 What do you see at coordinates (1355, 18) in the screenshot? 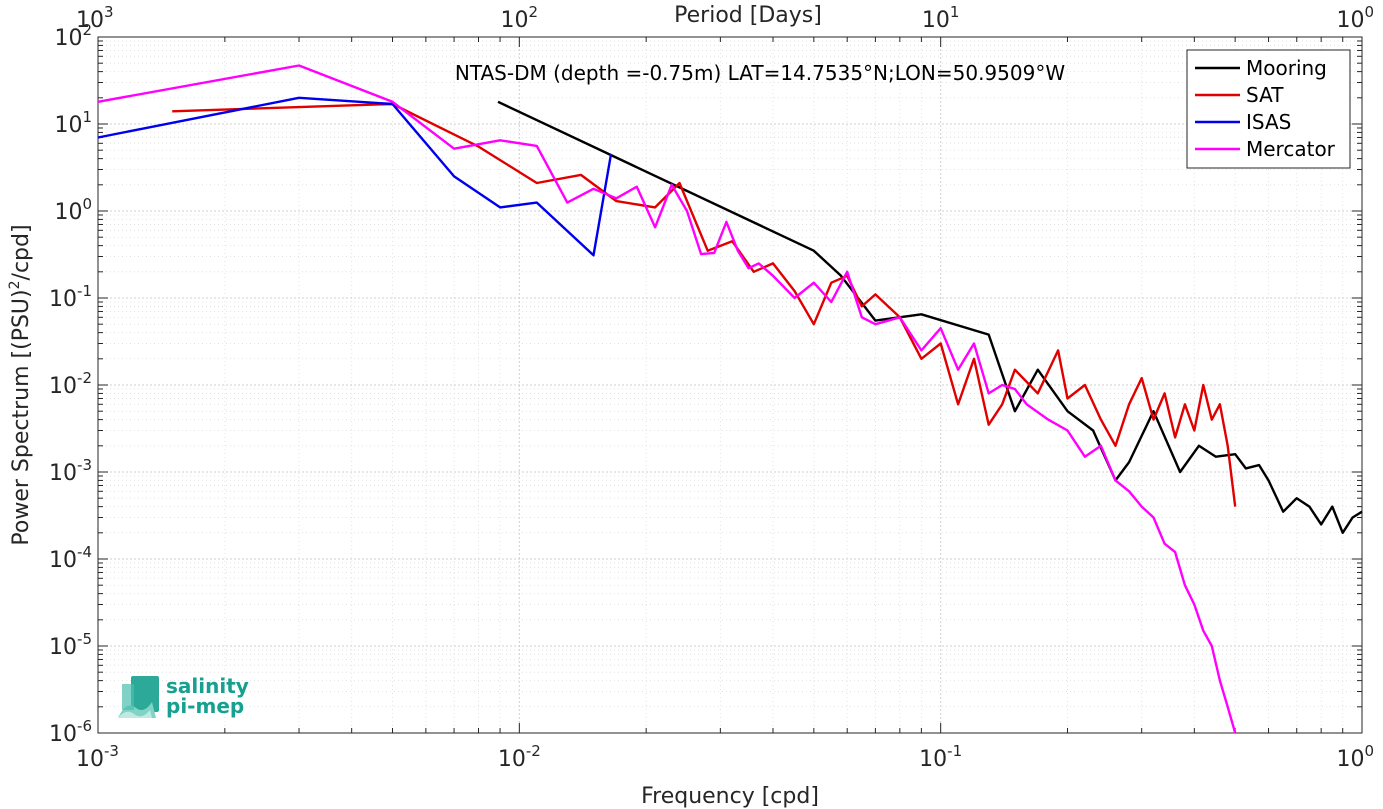
I see `top-tick-label: 10⁰` at bounding box center [1355, 18].